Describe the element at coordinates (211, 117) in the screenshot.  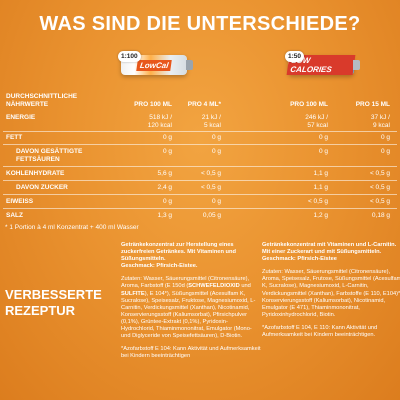
I see `table-cell: 21 kJ /` at that location.